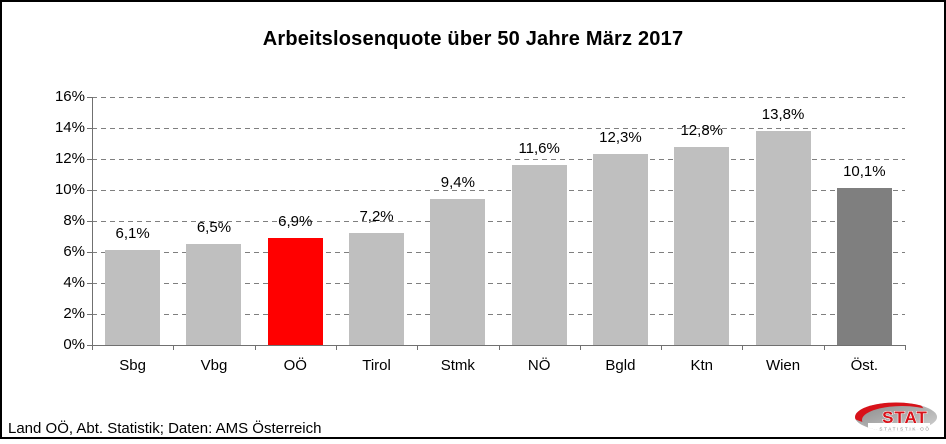  What do you see at coordinates (620, 249) in the screenshot?
I see `bar-Bgld` at bounding box center [620, 249].